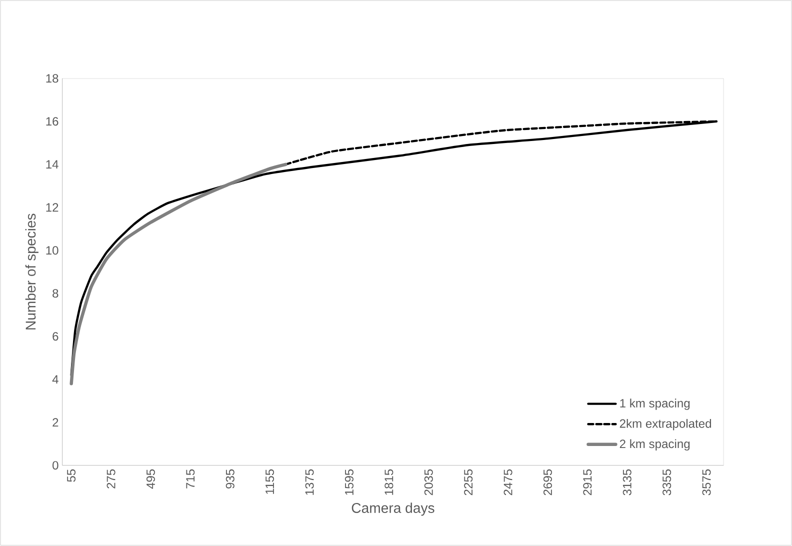  I want to click on legend-label: 2km extrapolated, so click(666, 424).